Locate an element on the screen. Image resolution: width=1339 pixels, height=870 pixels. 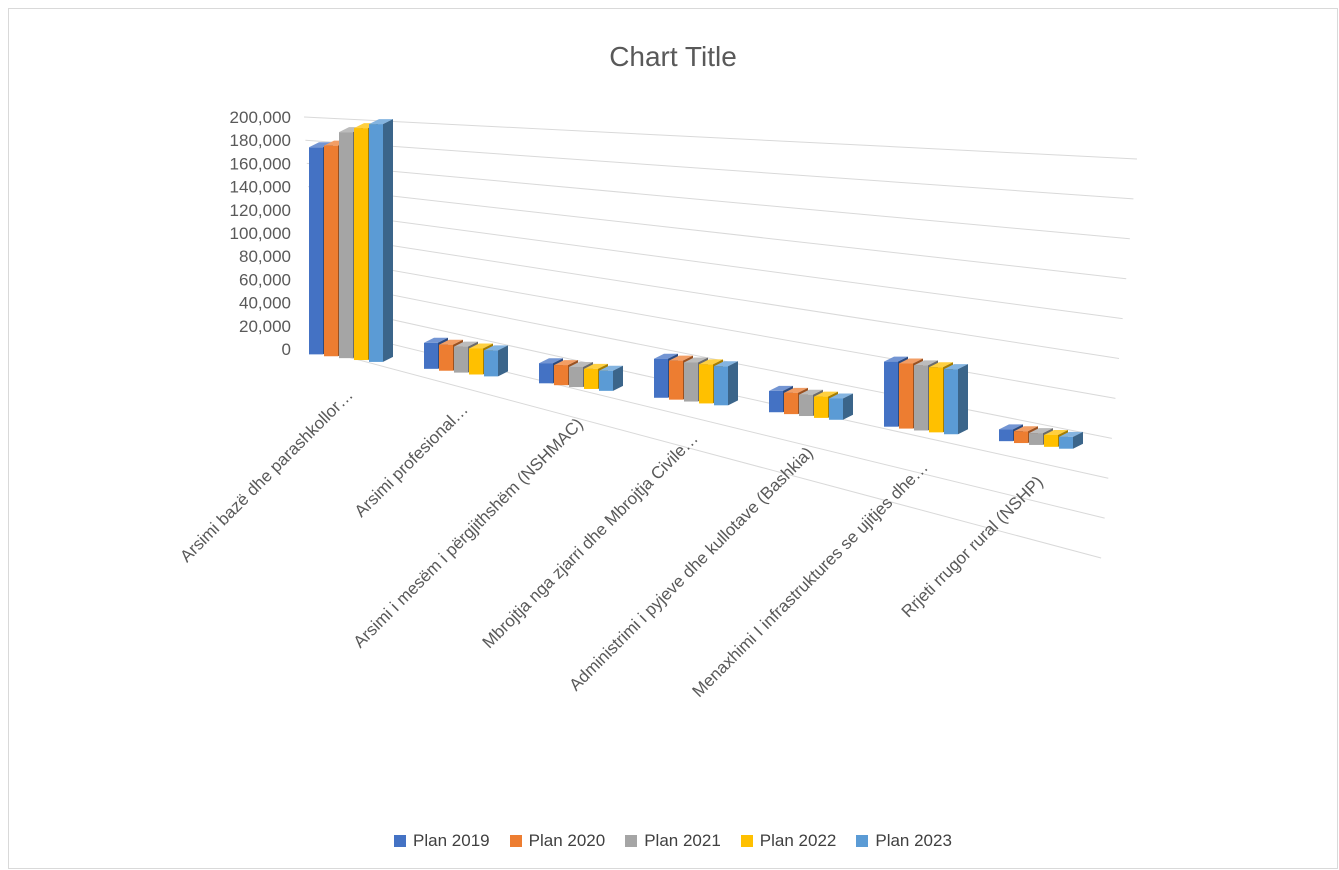
legend-item: Plan 2022 is located at coordinates (788, 841).